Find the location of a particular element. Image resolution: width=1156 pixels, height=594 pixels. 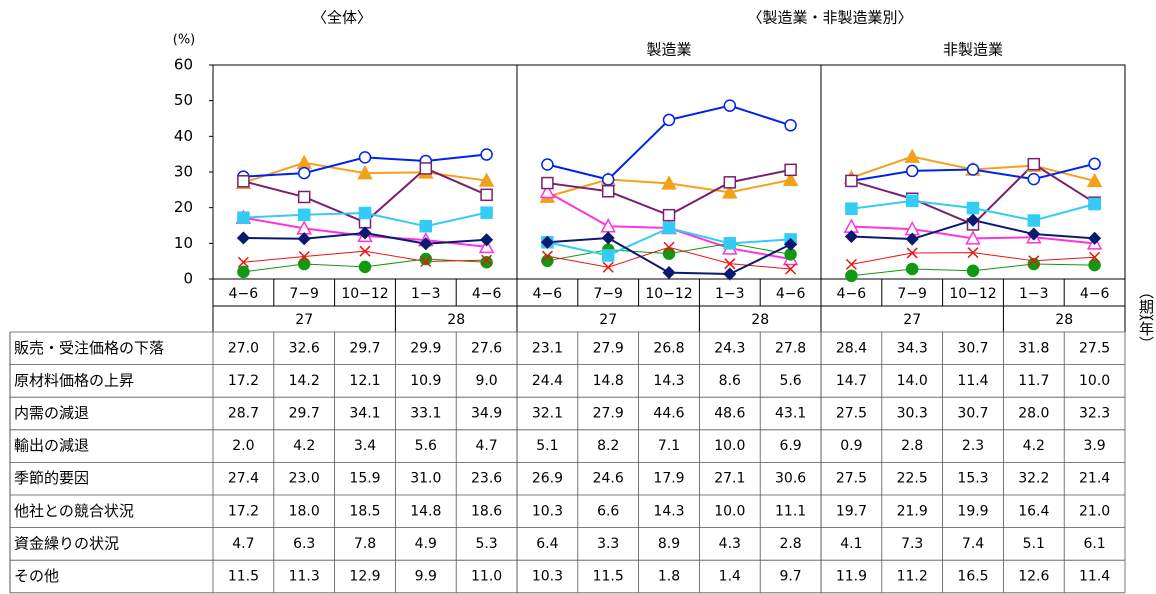

table-cell: 34.3 is located at coordinates (912, 348).